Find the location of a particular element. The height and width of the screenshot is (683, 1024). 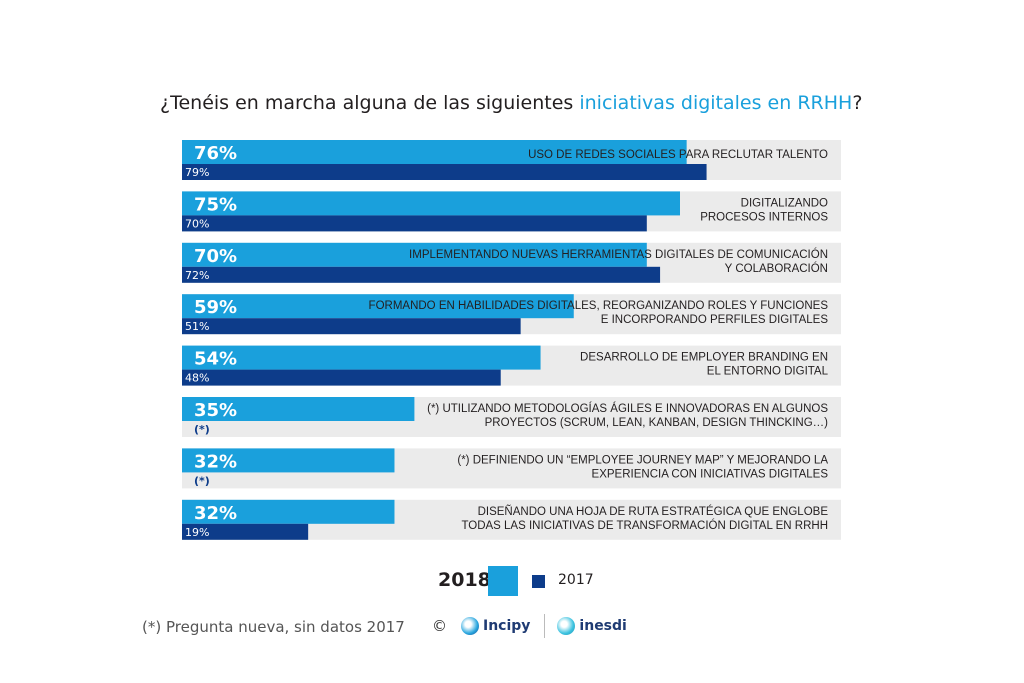

footnote: (*) Pregunta nueva, sin datos 2017 is located at coordinates (273, 627).